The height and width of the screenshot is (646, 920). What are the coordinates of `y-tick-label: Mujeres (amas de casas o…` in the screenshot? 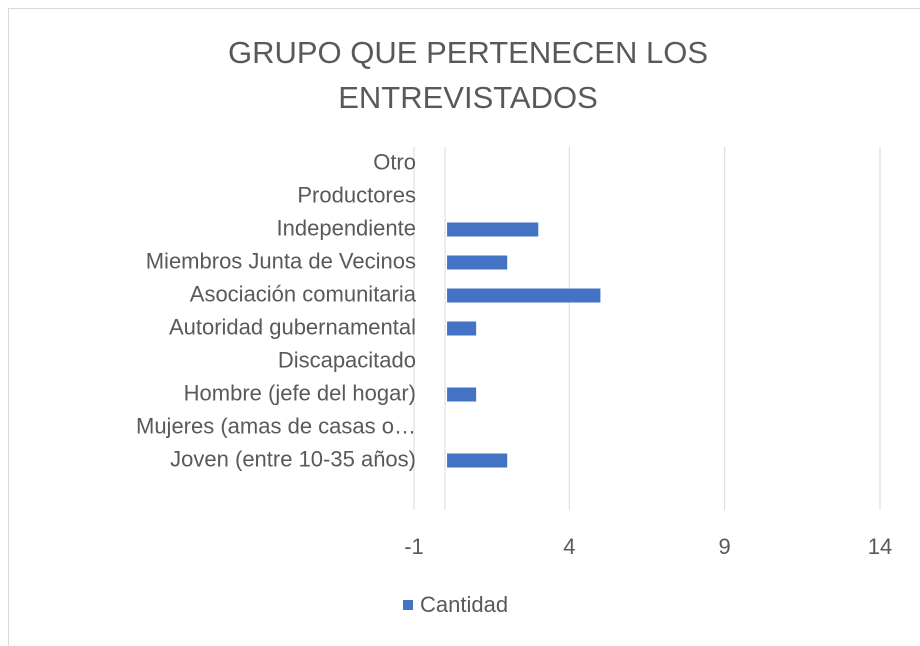 It's located at (276, 425).